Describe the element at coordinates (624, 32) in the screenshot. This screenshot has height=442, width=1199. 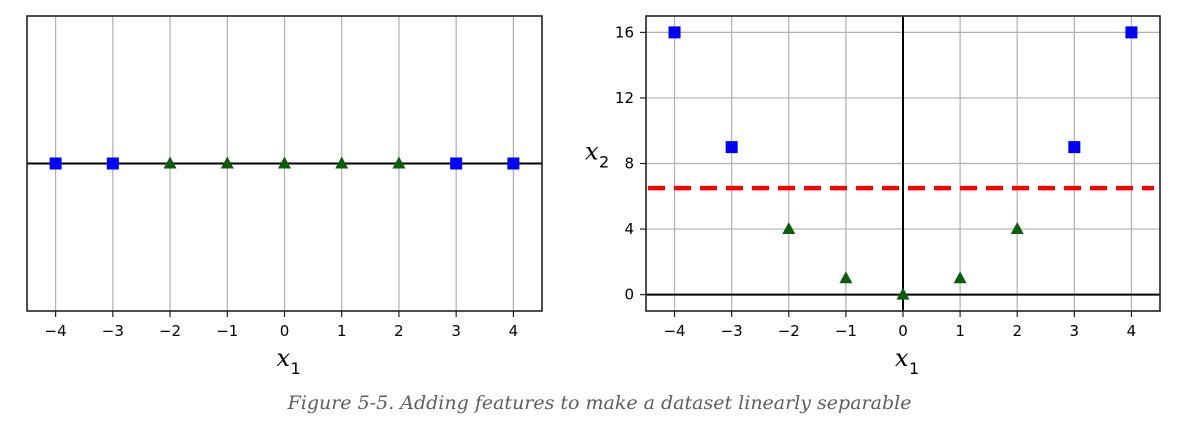
I see `y-tick-label: 16` at that location.